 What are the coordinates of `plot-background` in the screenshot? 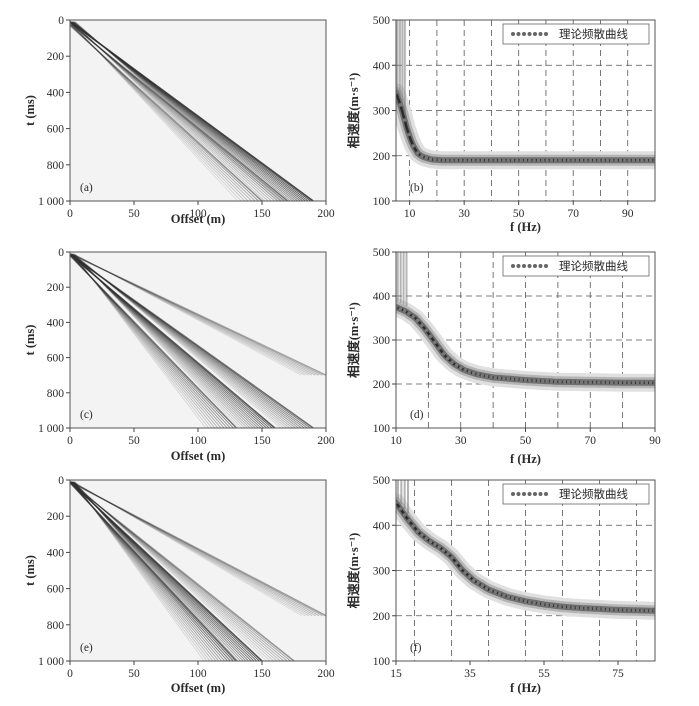 It's located at (198, 110).